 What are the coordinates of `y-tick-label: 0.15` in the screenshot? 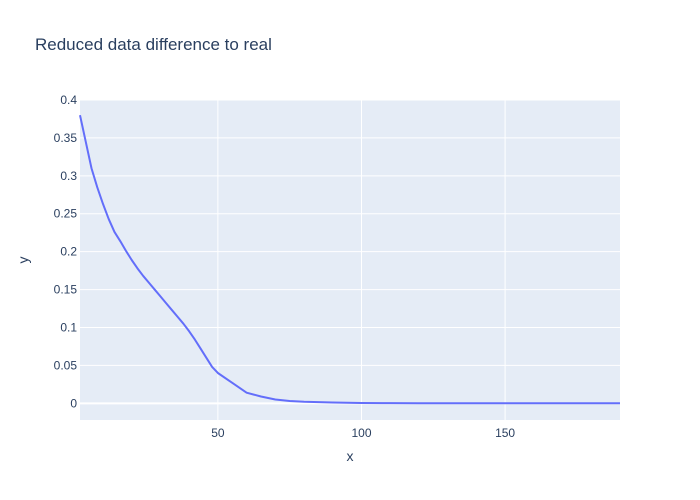 It's located at (66, 290).